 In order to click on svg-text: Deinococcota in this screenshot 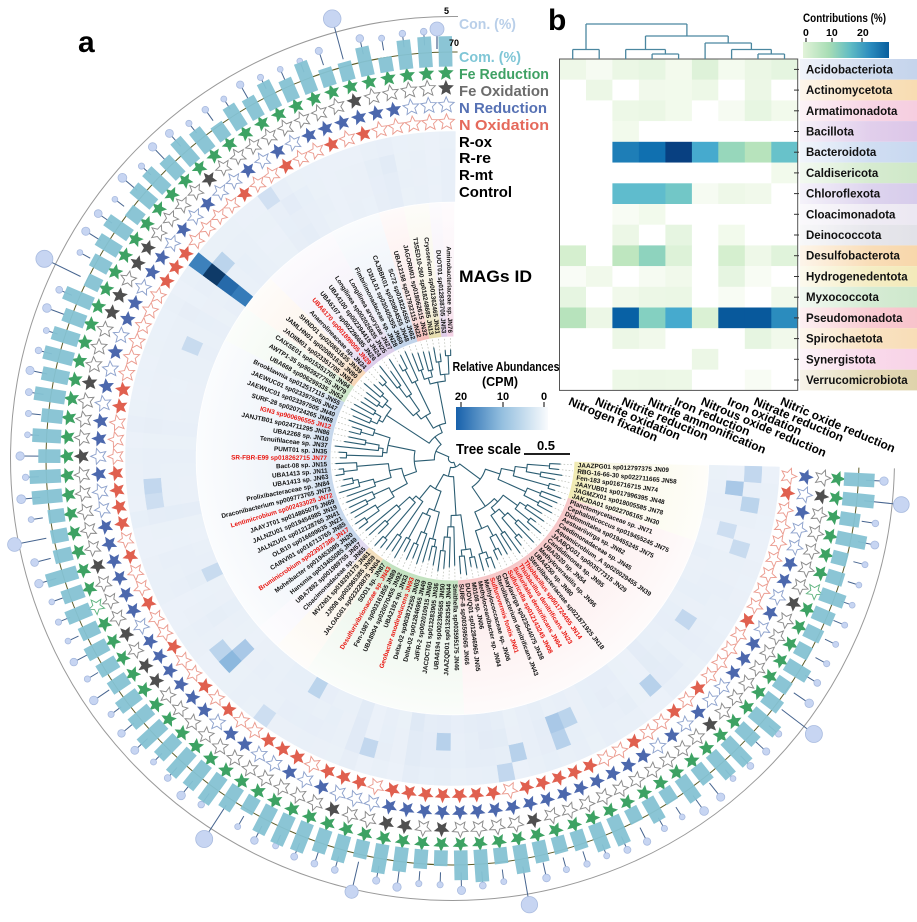, I will do `click(844, 236)`.